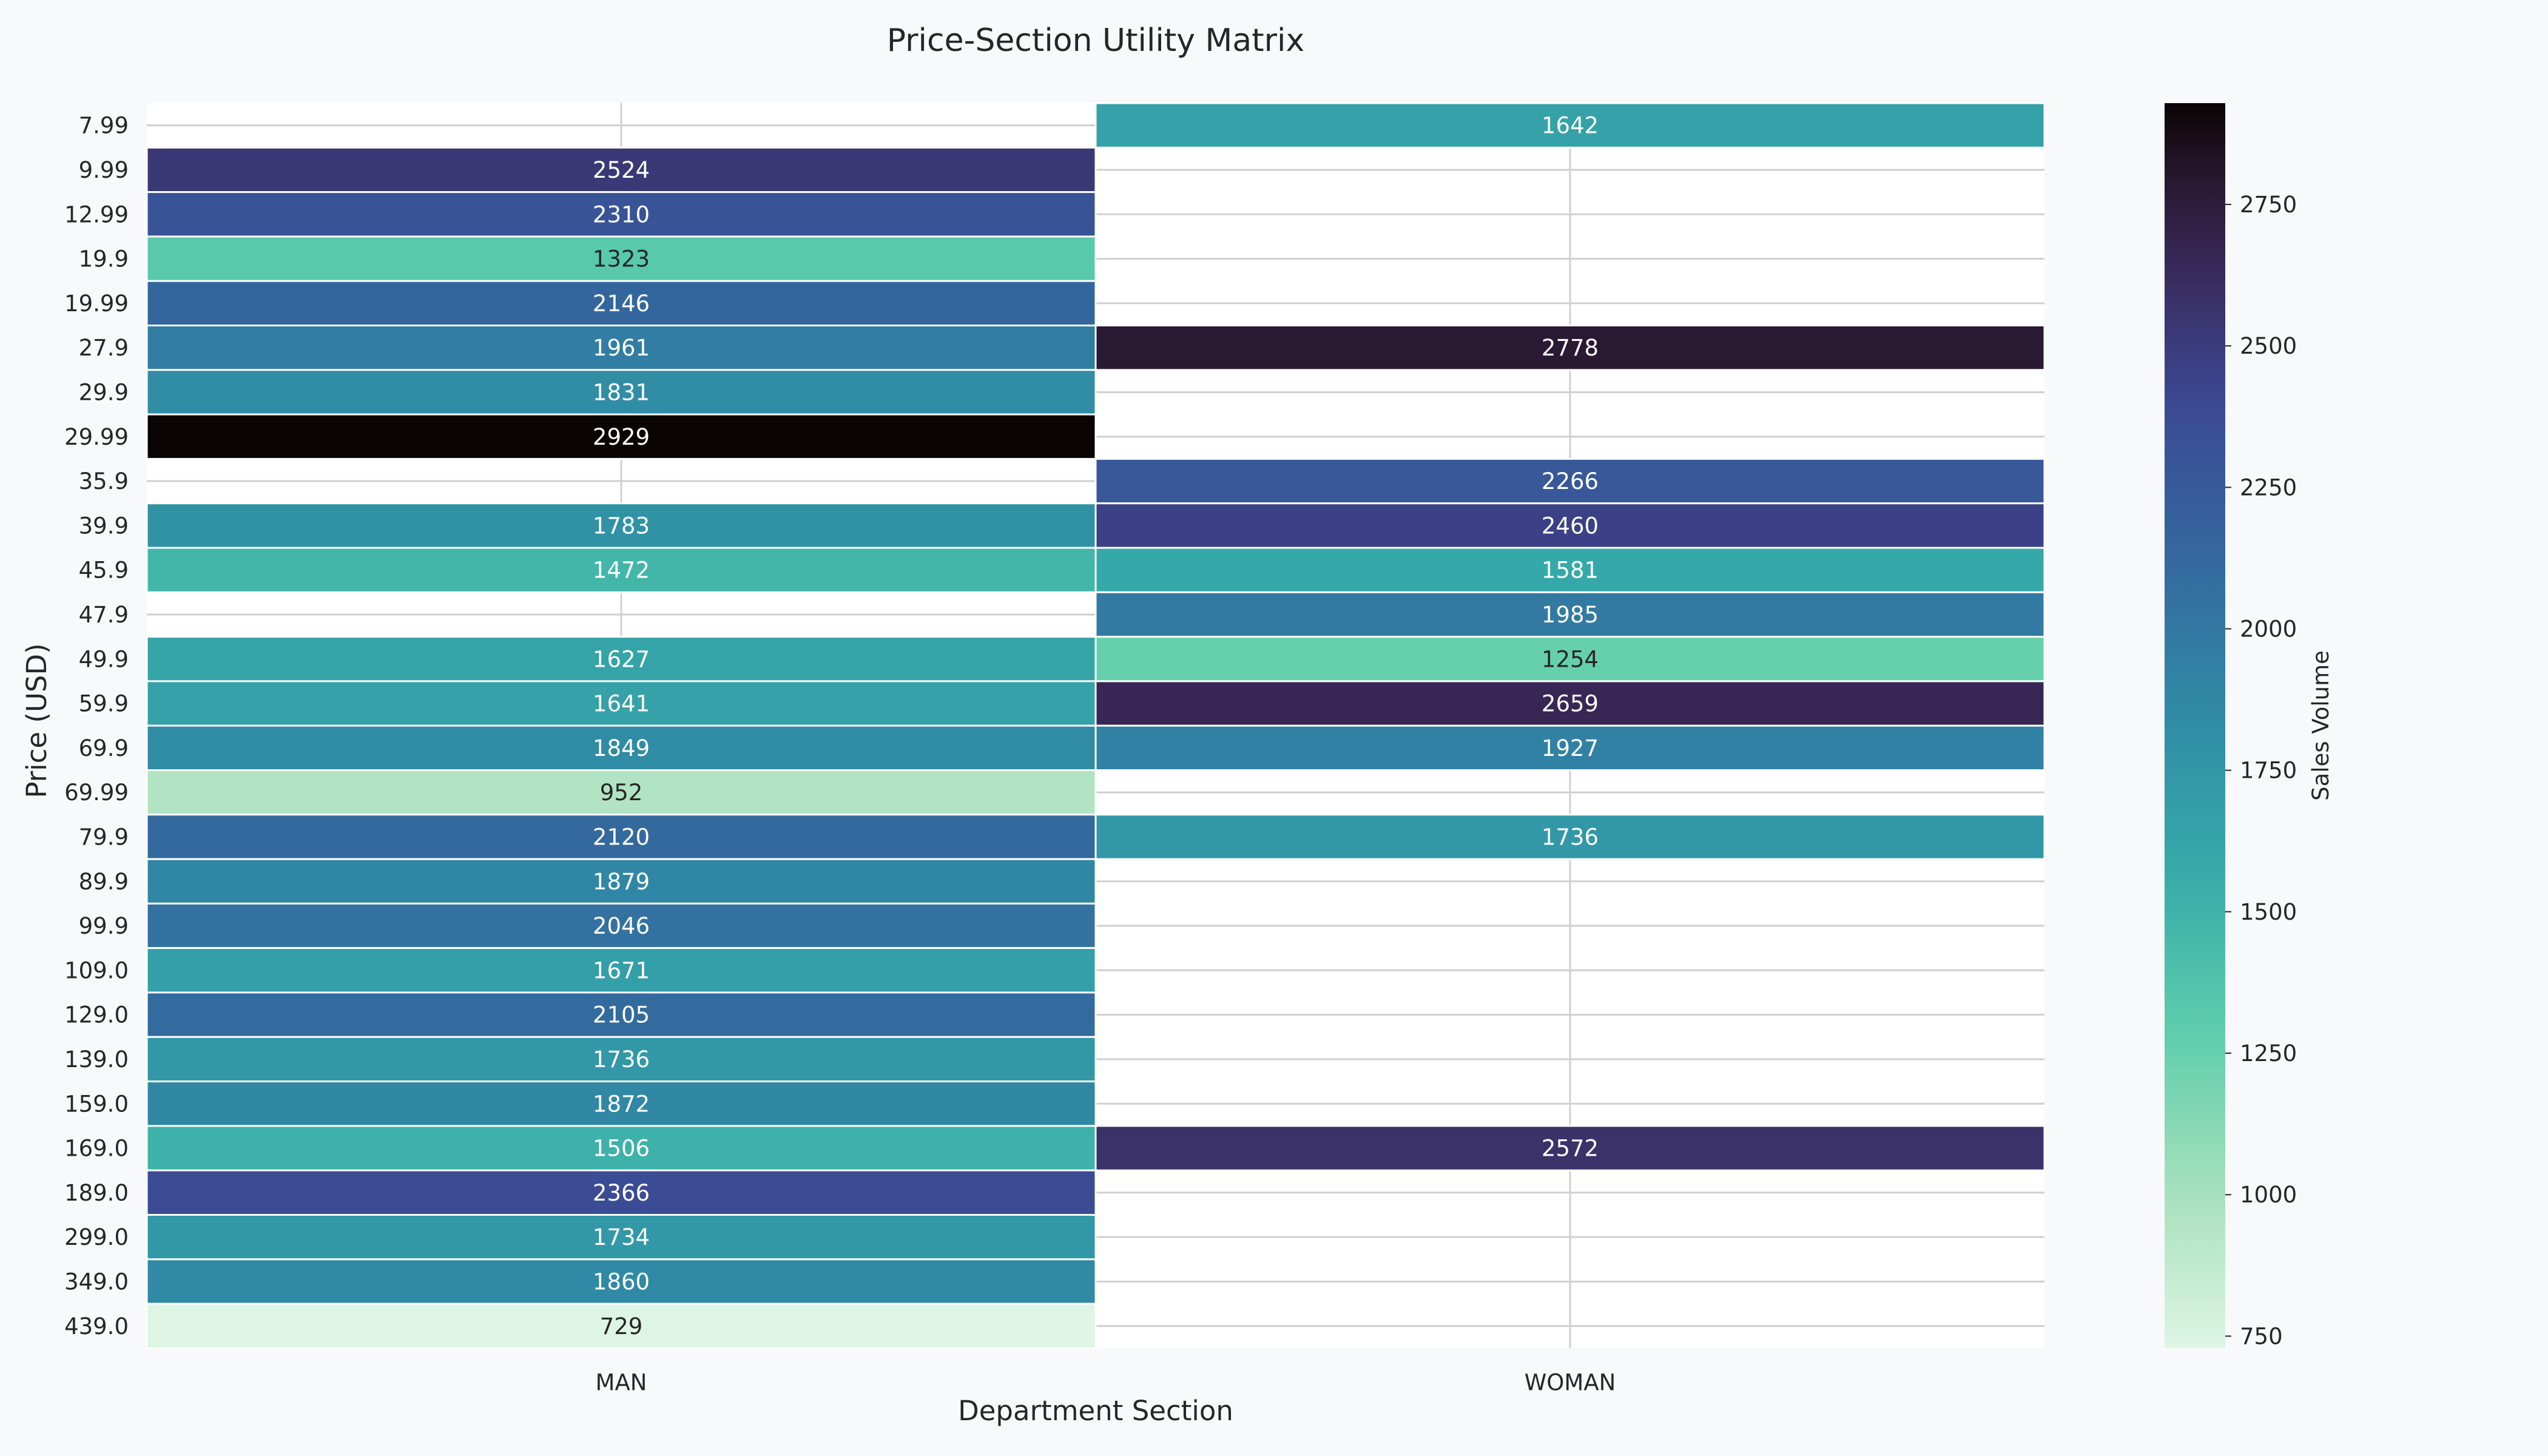  I want to click on cell-value-label: 2046, so click(621, 926).